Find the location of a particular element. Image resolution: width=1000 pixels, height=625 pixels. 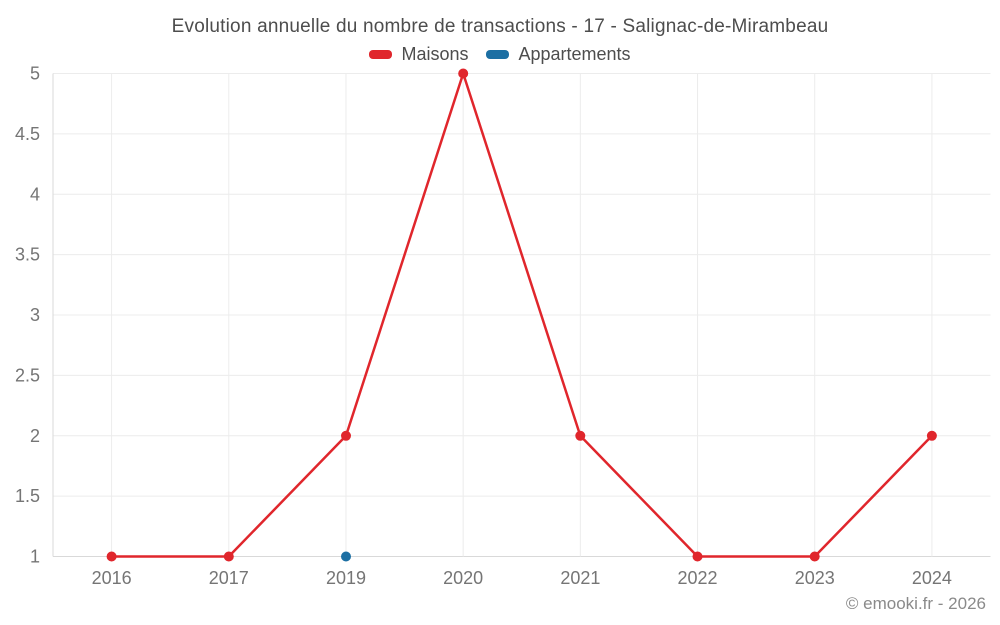

legend-item-maisons: Maisons is located at coordinates (418, 54).